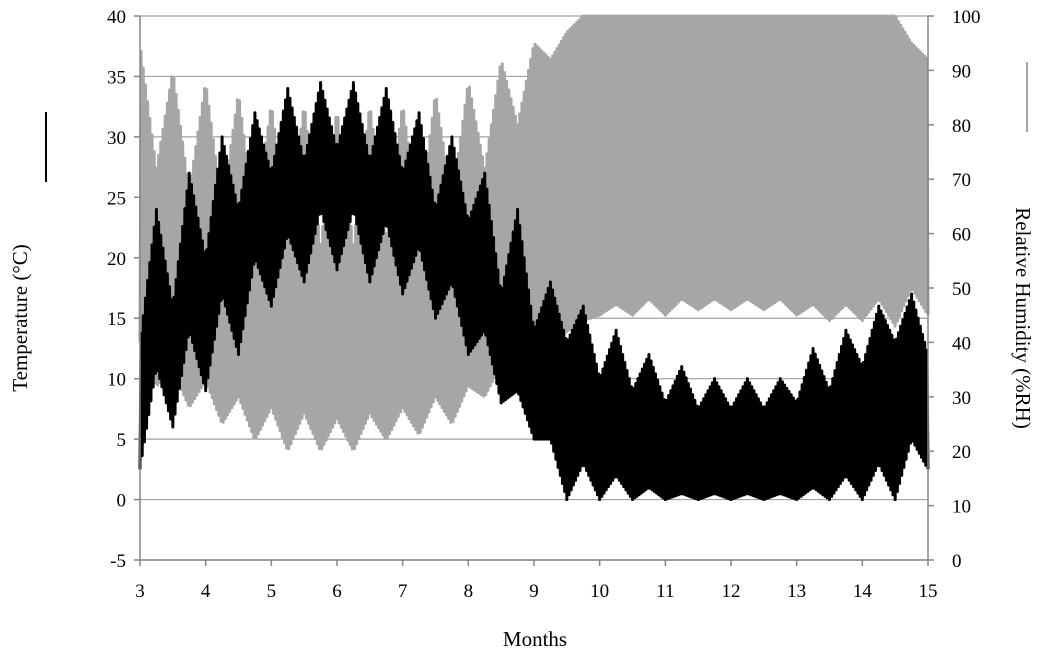 Image resolution: width=1043 pixels, height=658 pixels. Describe the element at coordinates (961, 126) in the screenshot. I see `y-right-tick-label: 80` at that location.